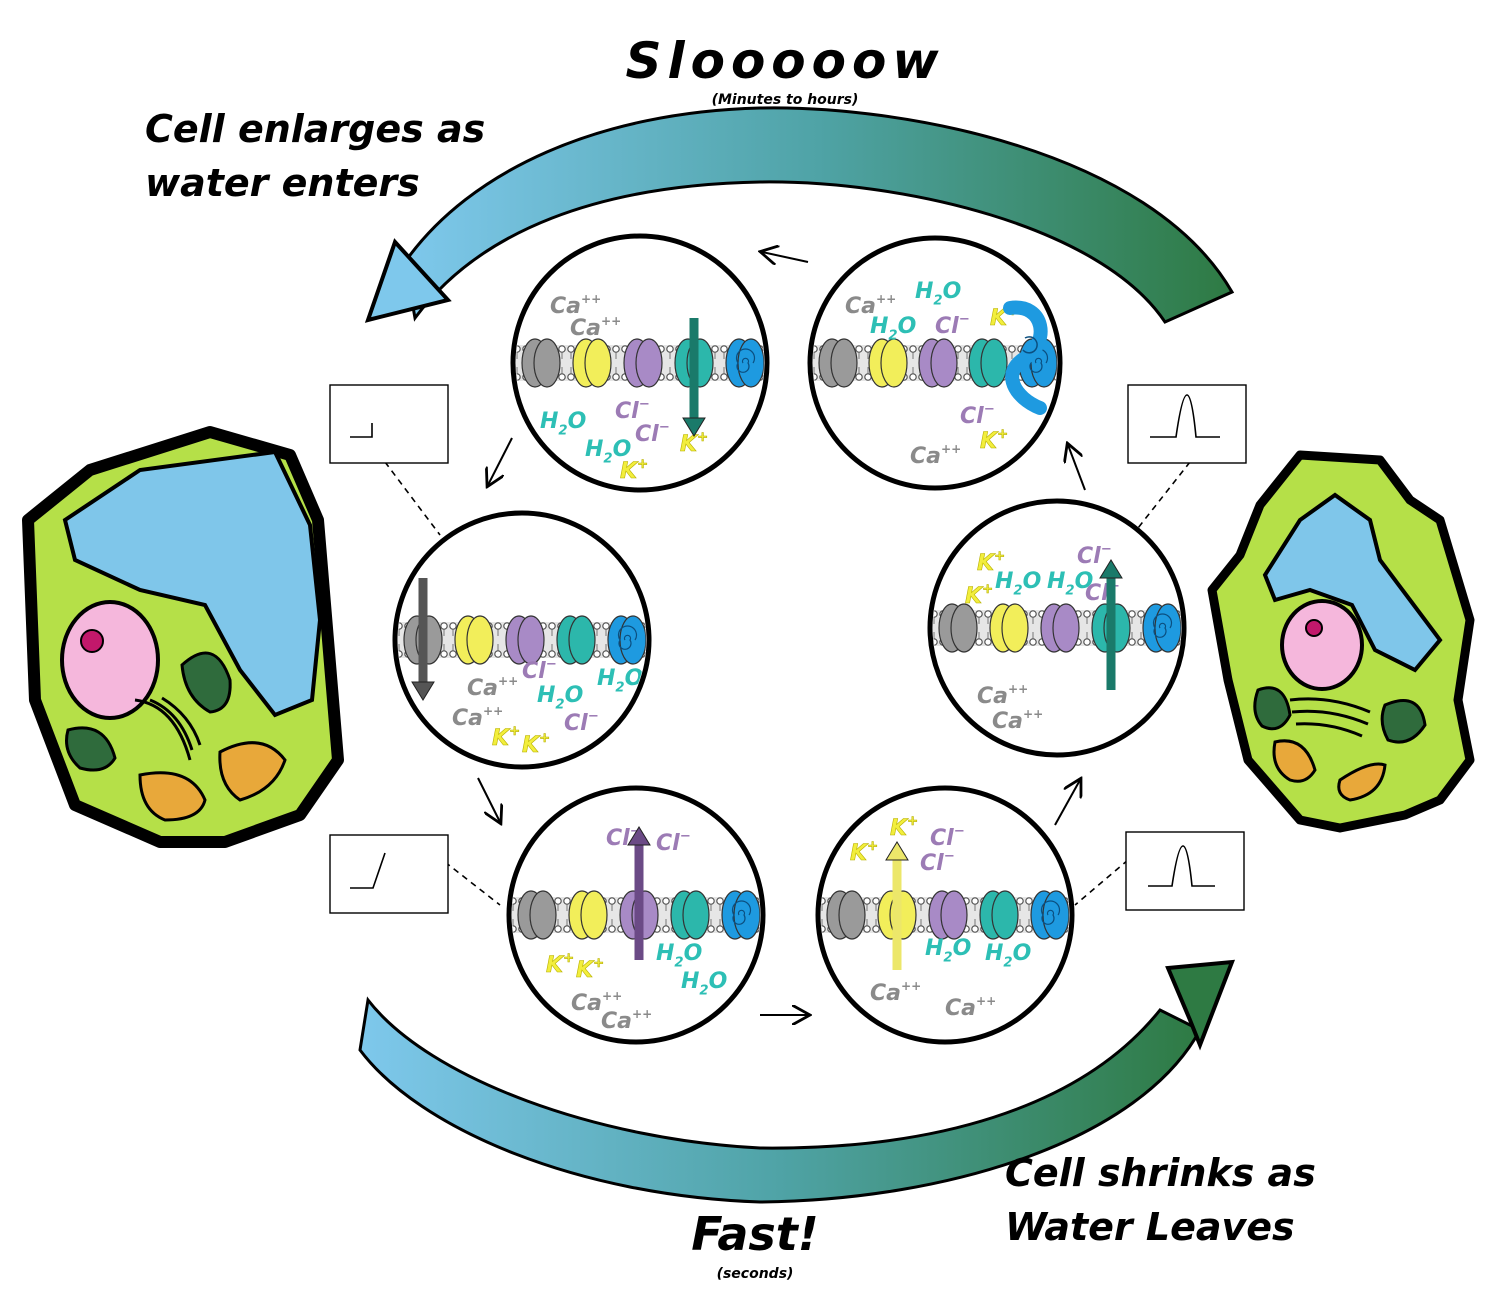 The width and height of the screenshot is (1500, 1315). I want to click on shrunken-plant-cell, so click(1341, 641).